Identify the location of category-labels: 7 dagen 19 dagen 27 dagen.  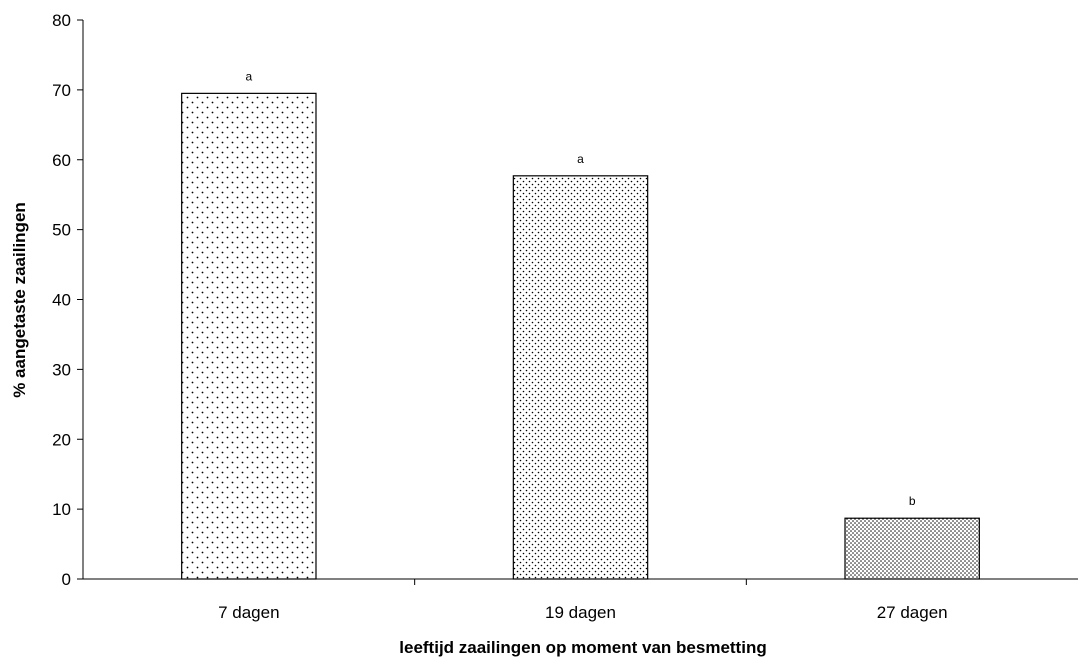
(583, 612).